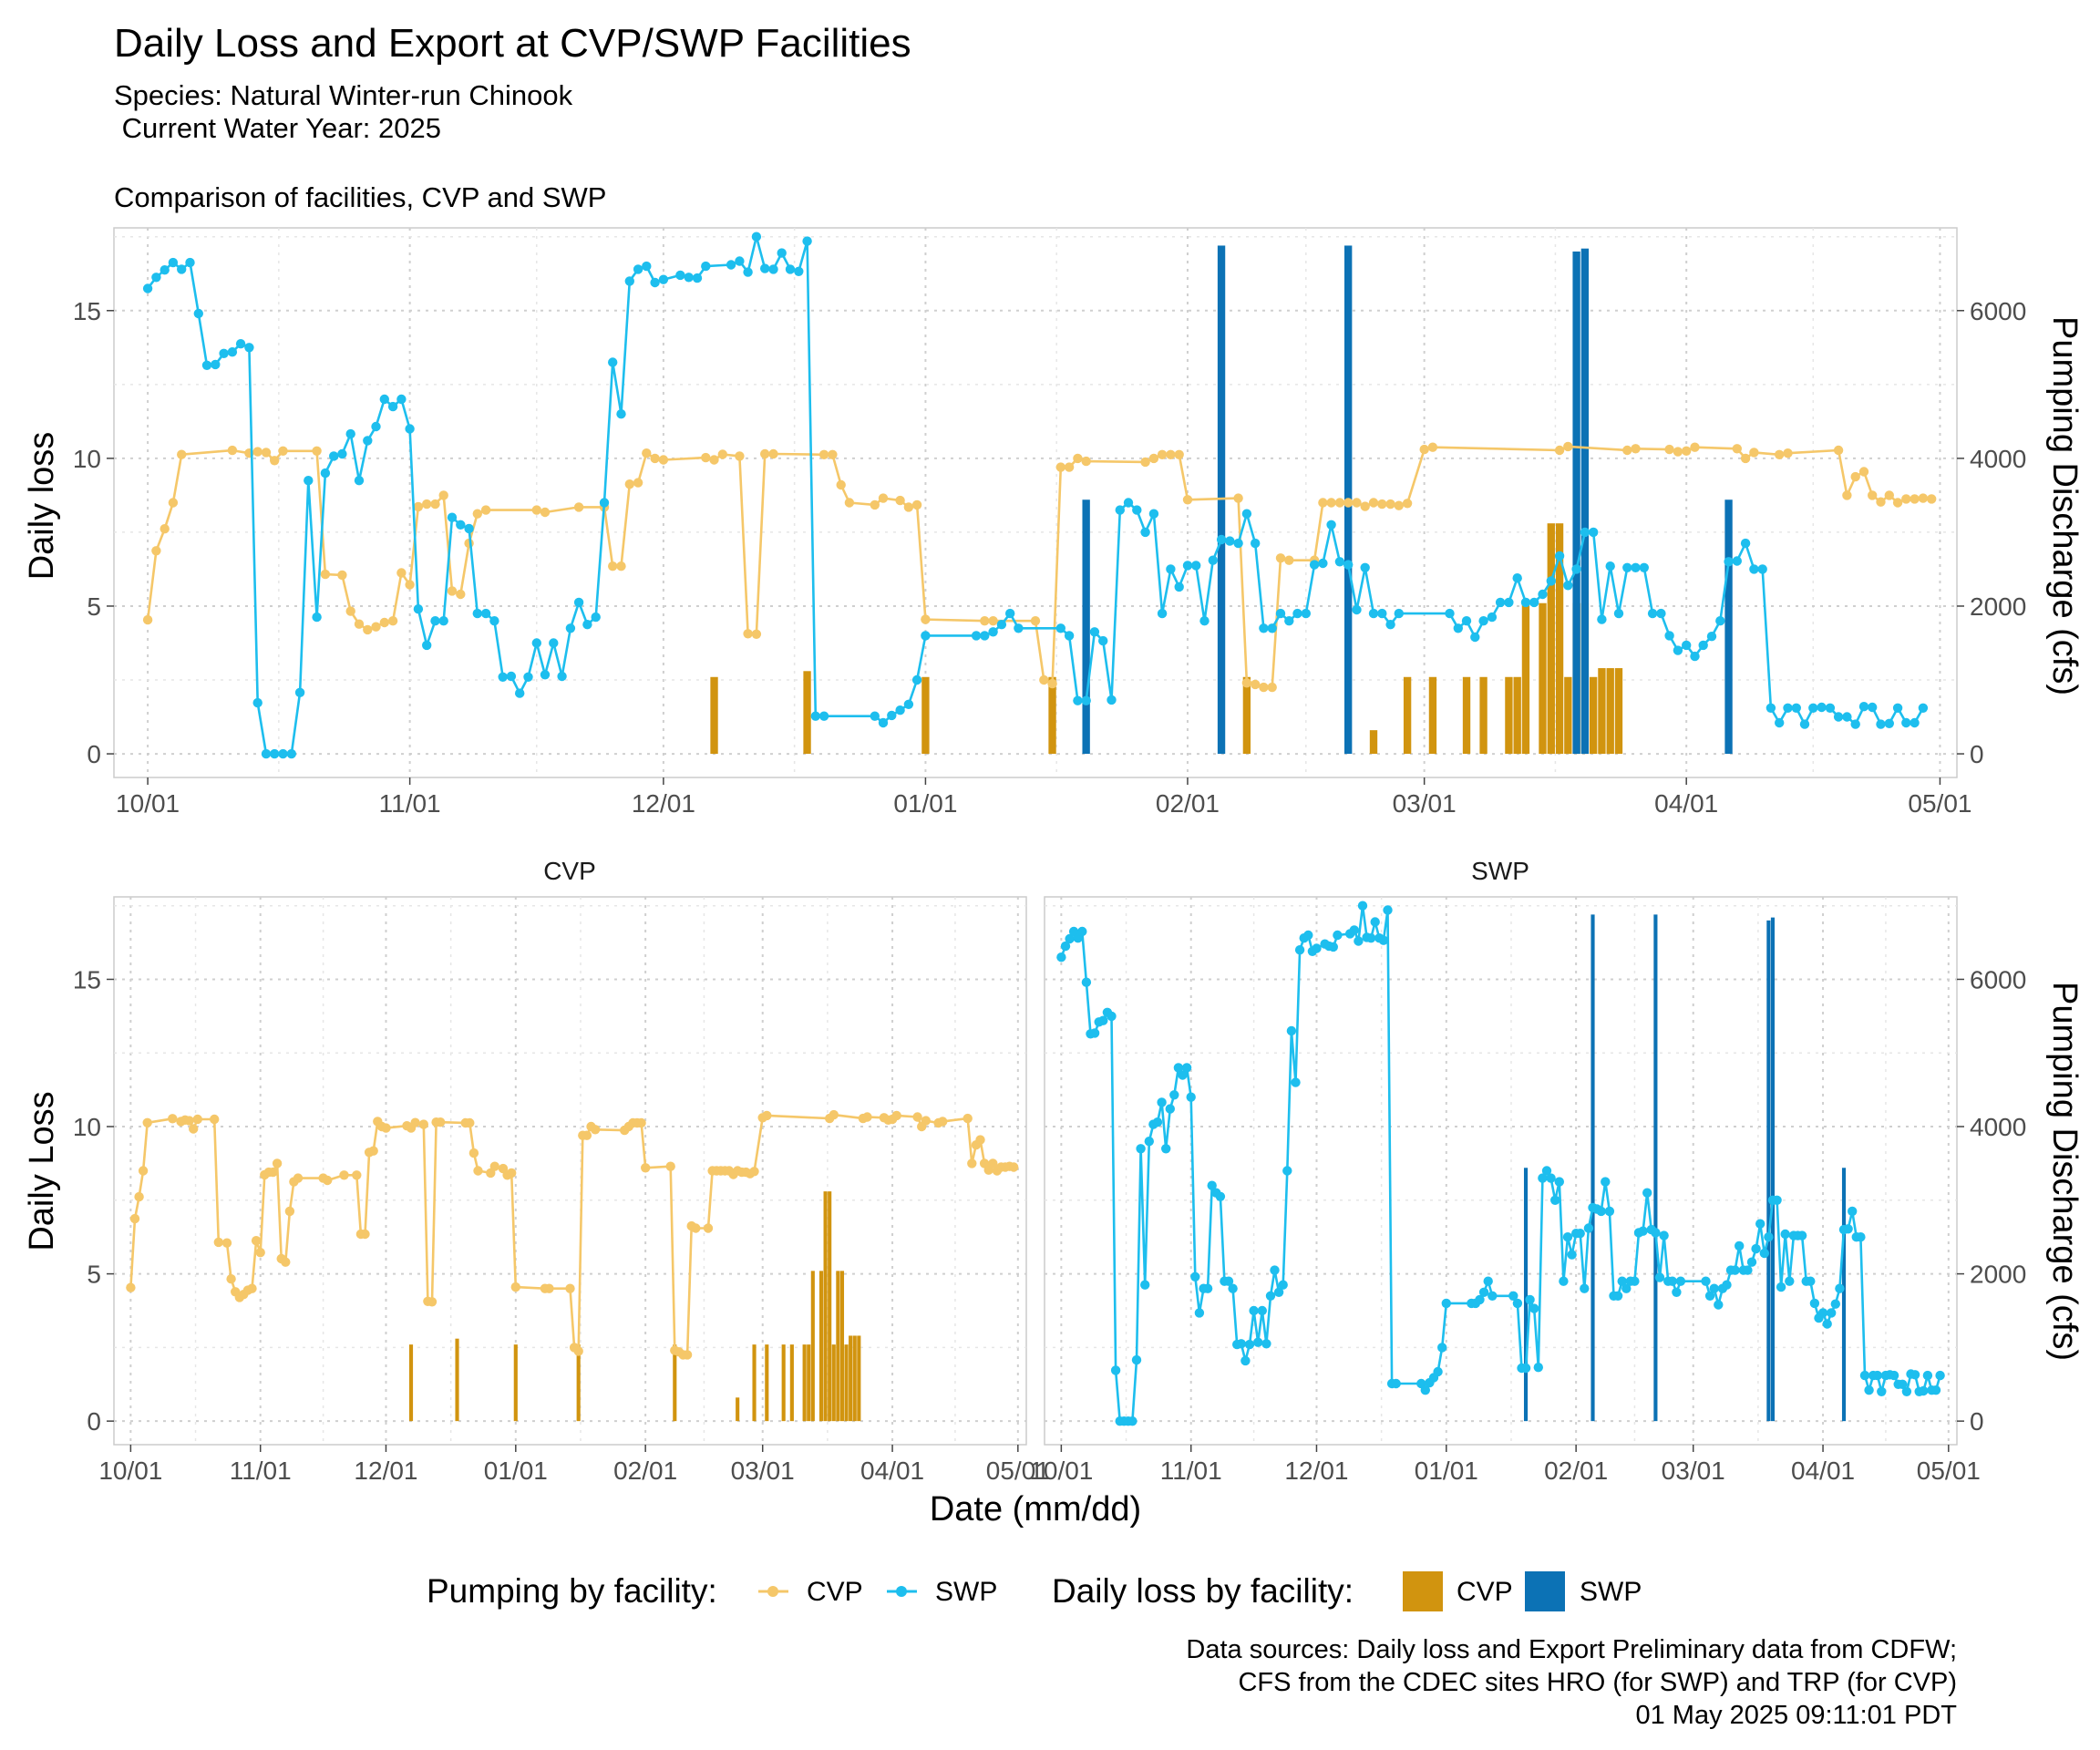  I want to click on panel-frame, so click(1501, 1171).